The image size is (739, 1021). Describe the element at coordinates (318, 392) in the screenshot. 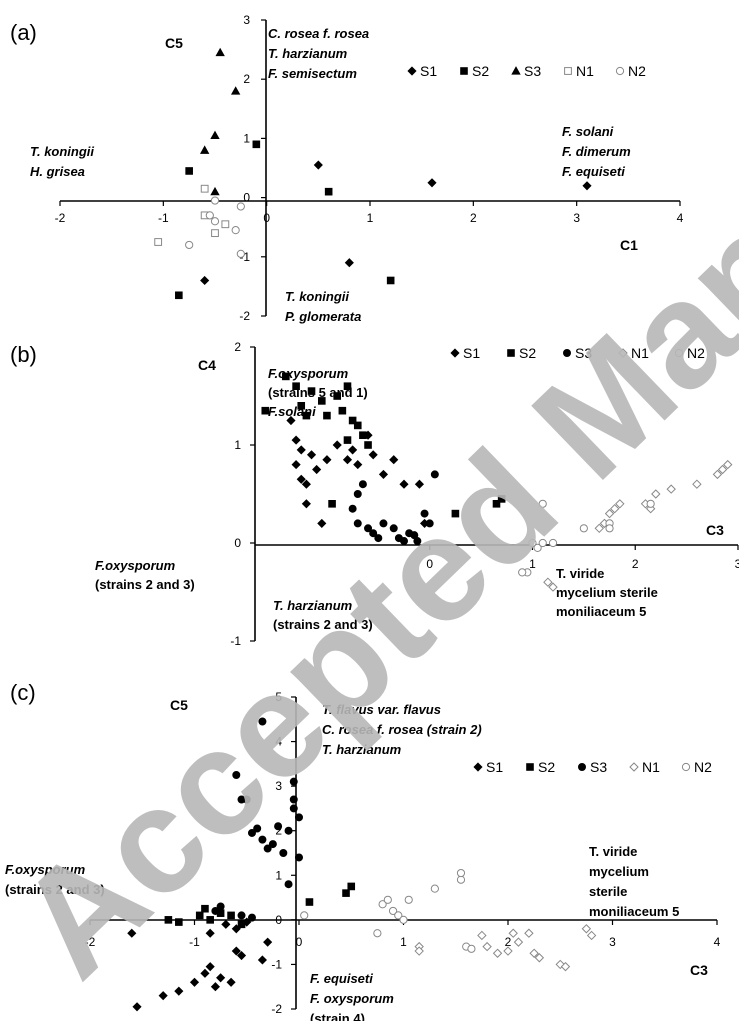

I see `annotation-line: (strains 5 and 1)` at that location.